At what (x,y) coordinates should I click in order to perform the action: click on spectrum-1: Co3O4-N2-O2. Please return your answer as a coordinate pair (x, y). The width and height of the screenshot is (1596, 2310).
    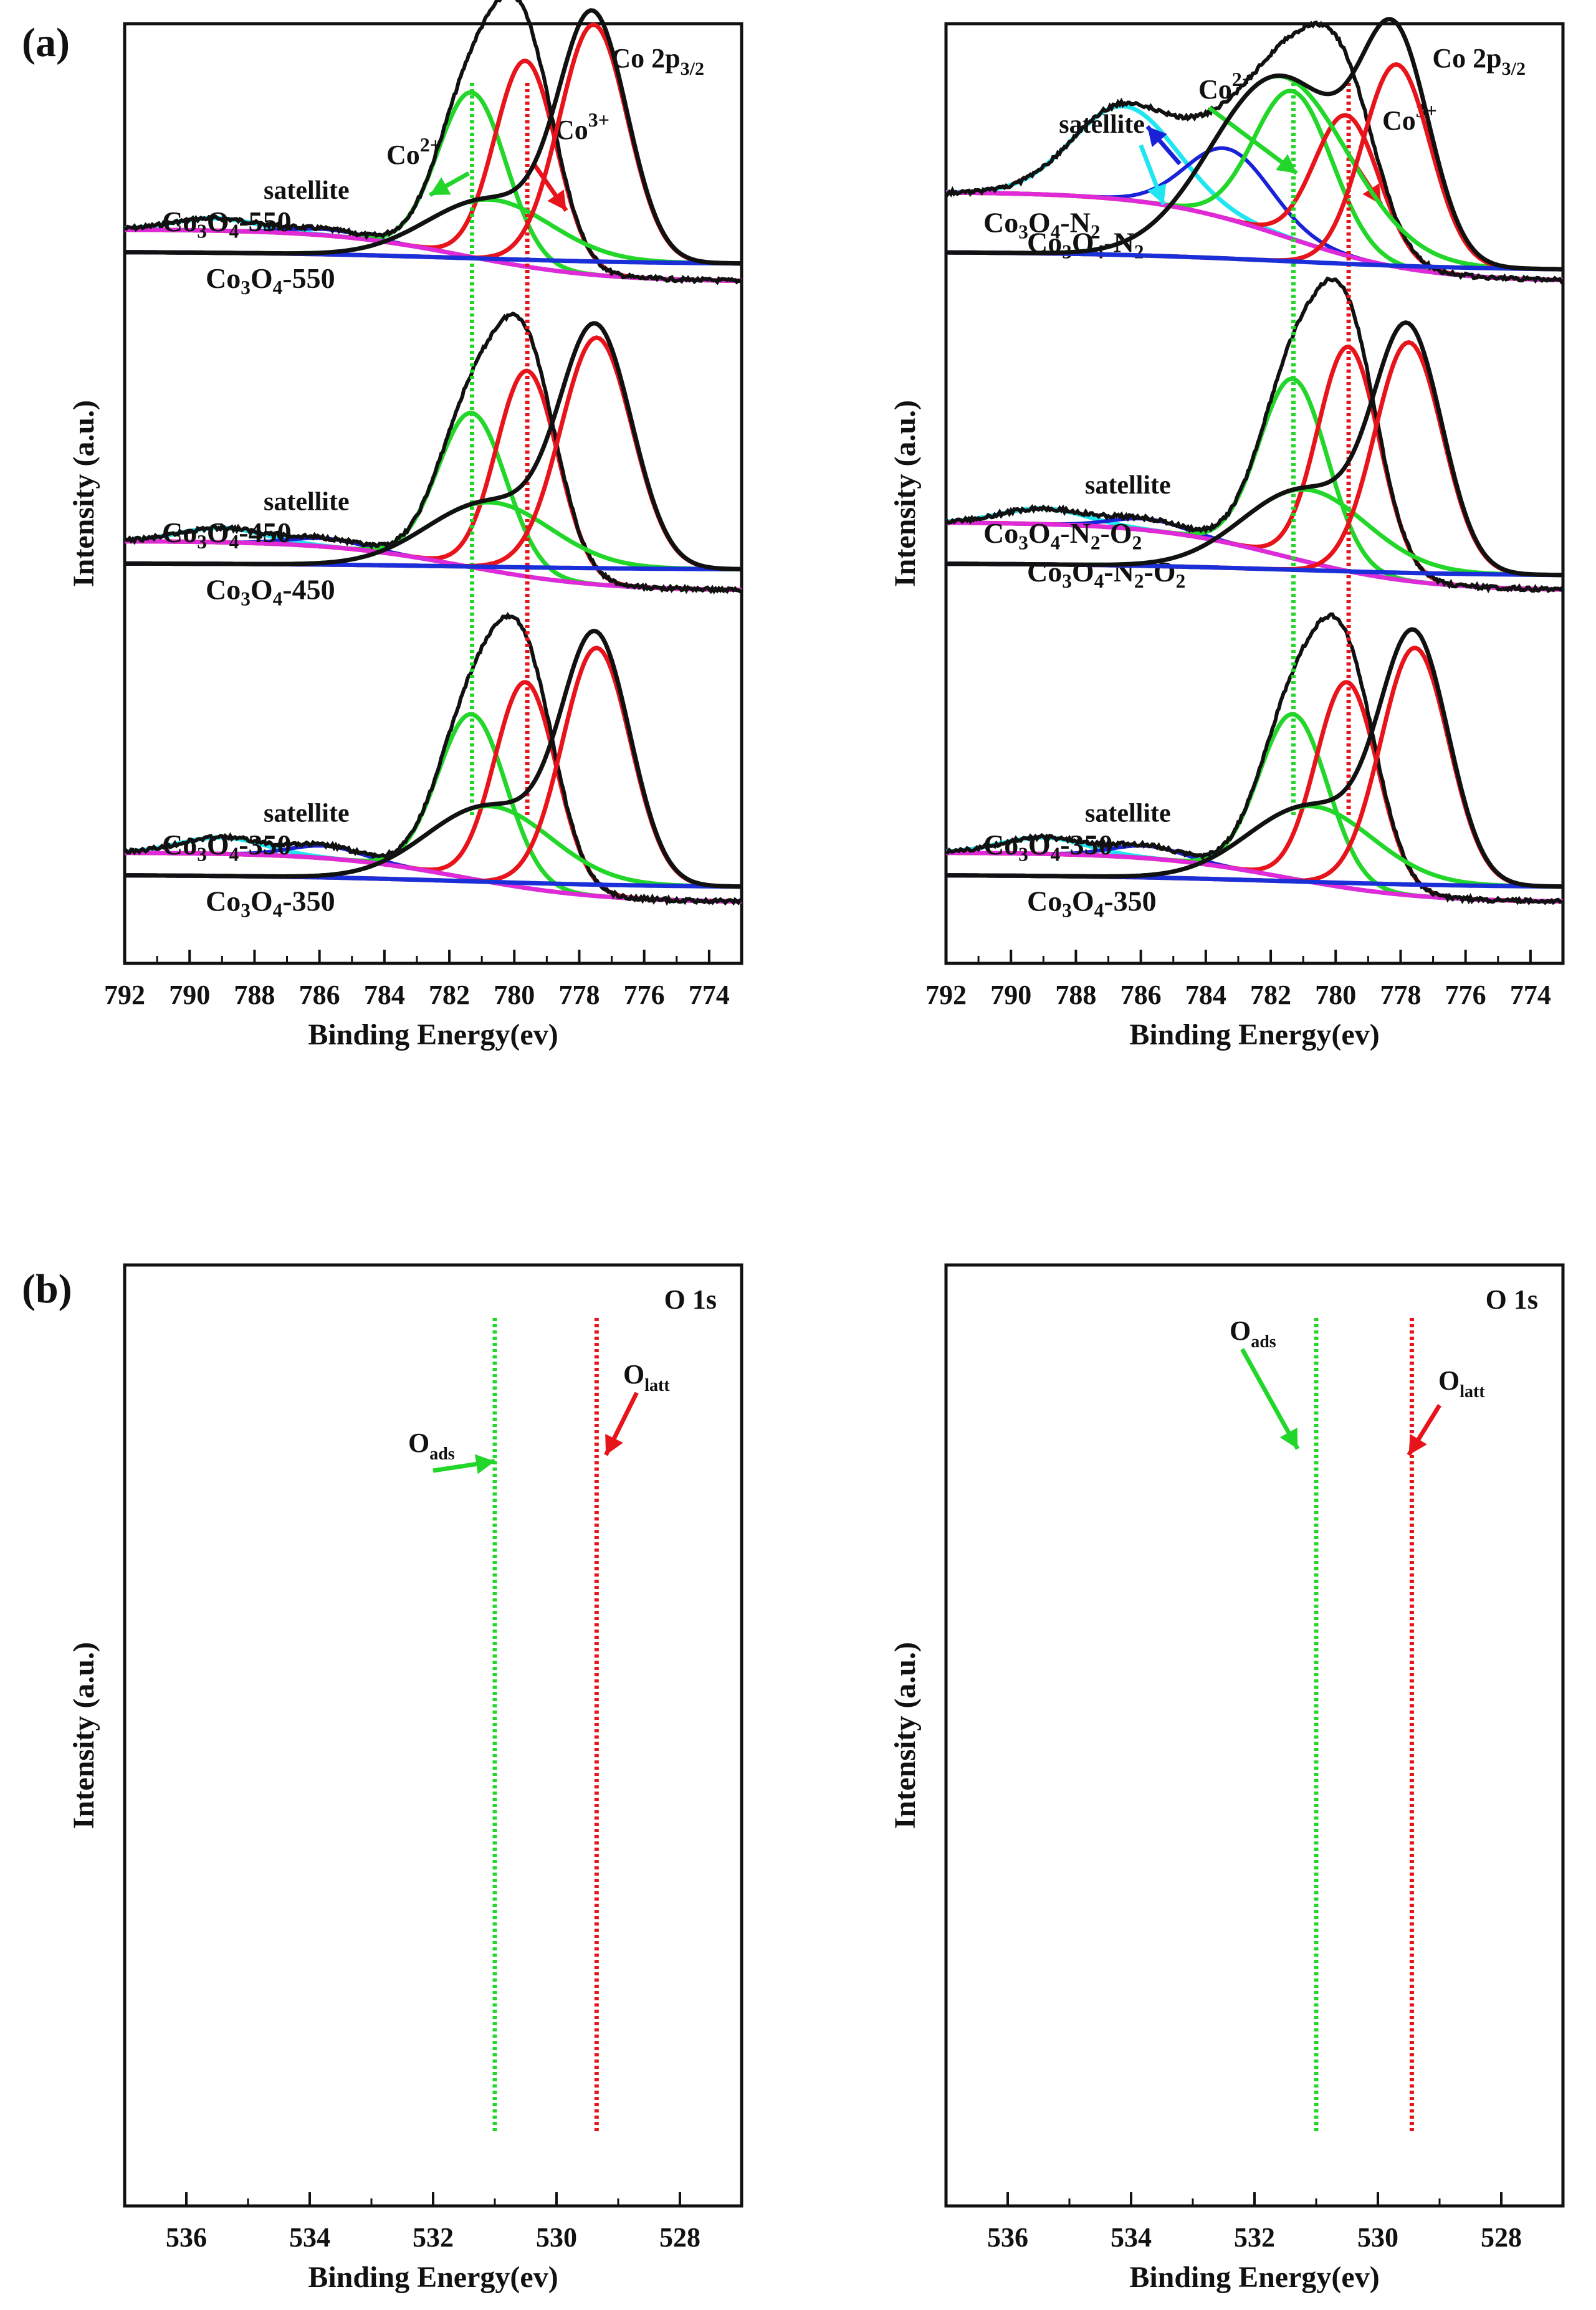
    Looking at the image, I should click on (1254, 449).